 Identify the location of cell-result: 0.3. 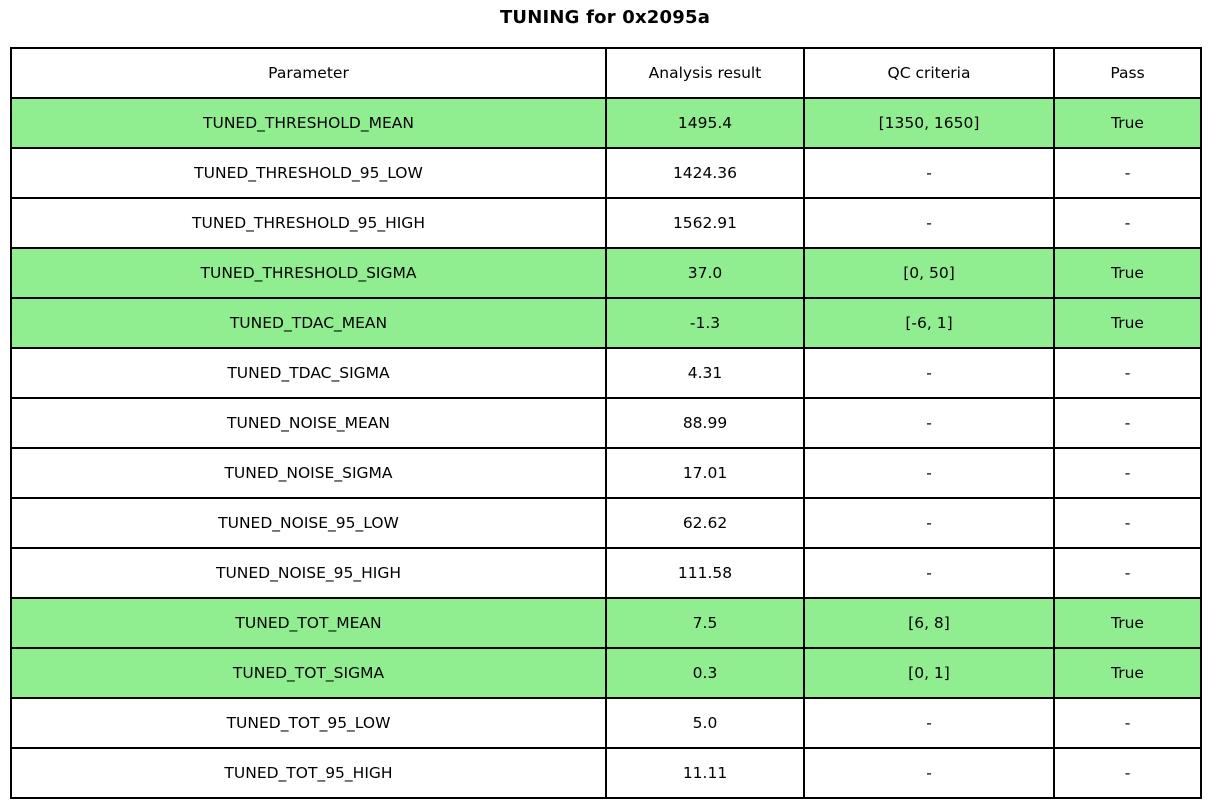
(705, 673).